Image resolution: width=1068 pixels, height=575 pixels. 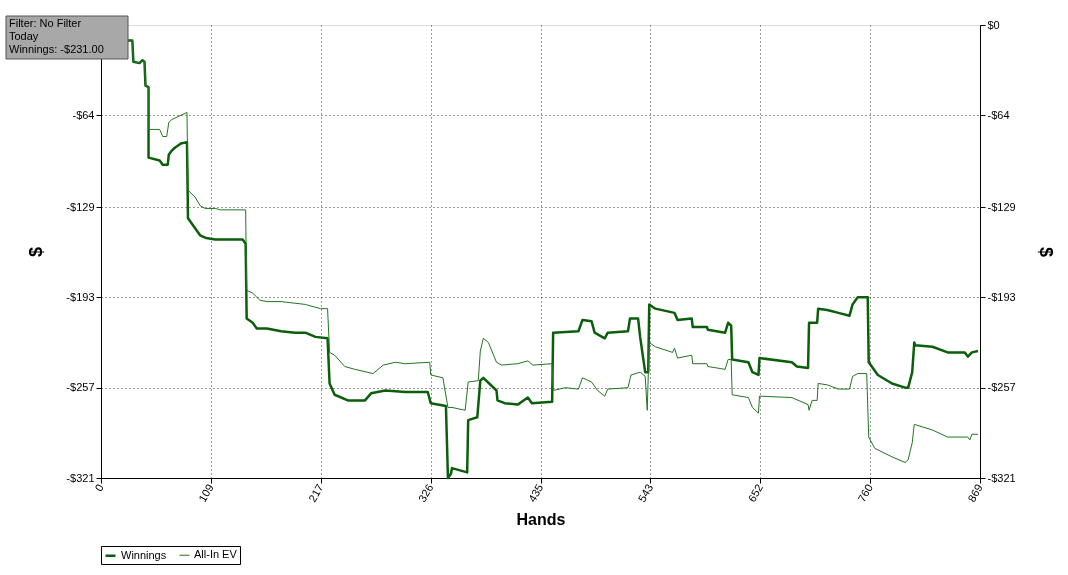 What do you see at coordinates (1001, 206) in the screenshot?
I see `y2-tick-label: -$129` at bounding box center [1001, 206].